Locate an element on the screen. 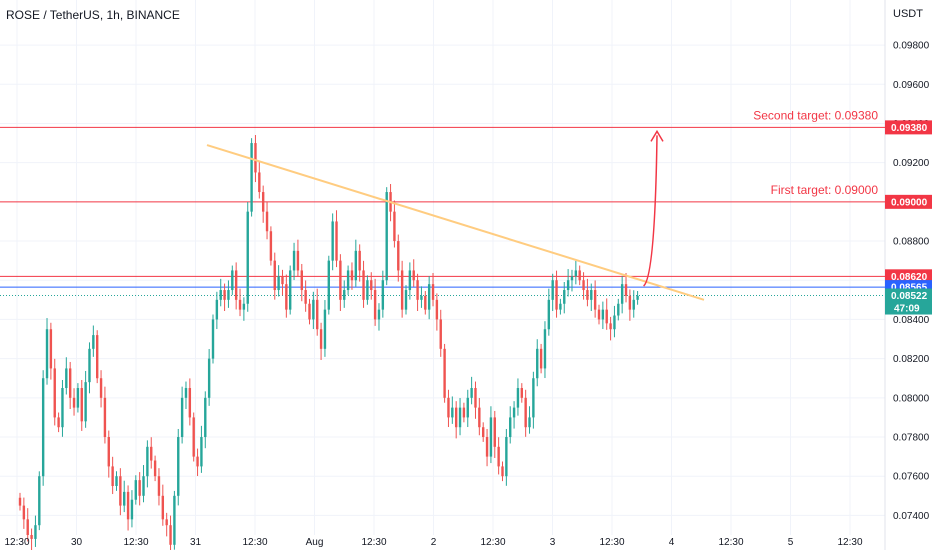 The image size is (932, 550). target-annotation: First target: 0.09000 is located at coordinates (825, 190).